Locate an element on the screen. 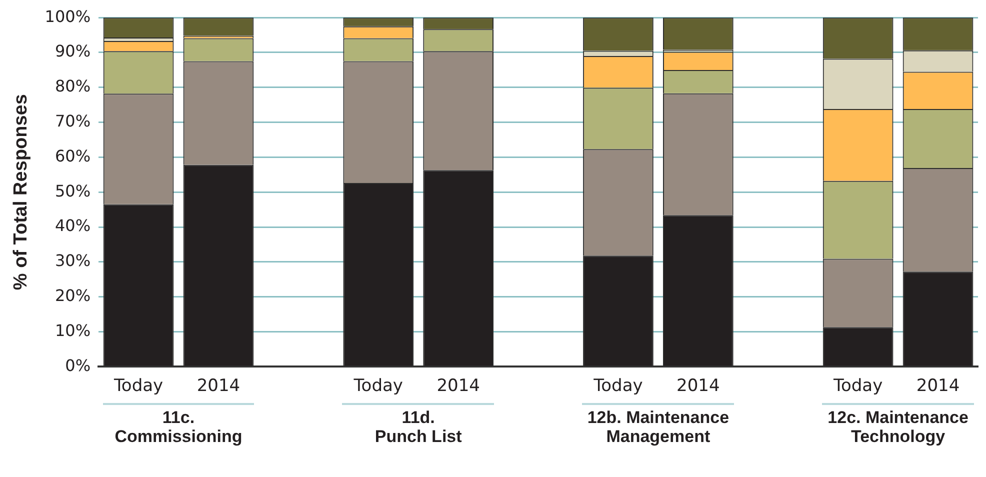 This screenshot has height=477, width=986. text: 11c. Commissioning is located at coordinates (179, 427).